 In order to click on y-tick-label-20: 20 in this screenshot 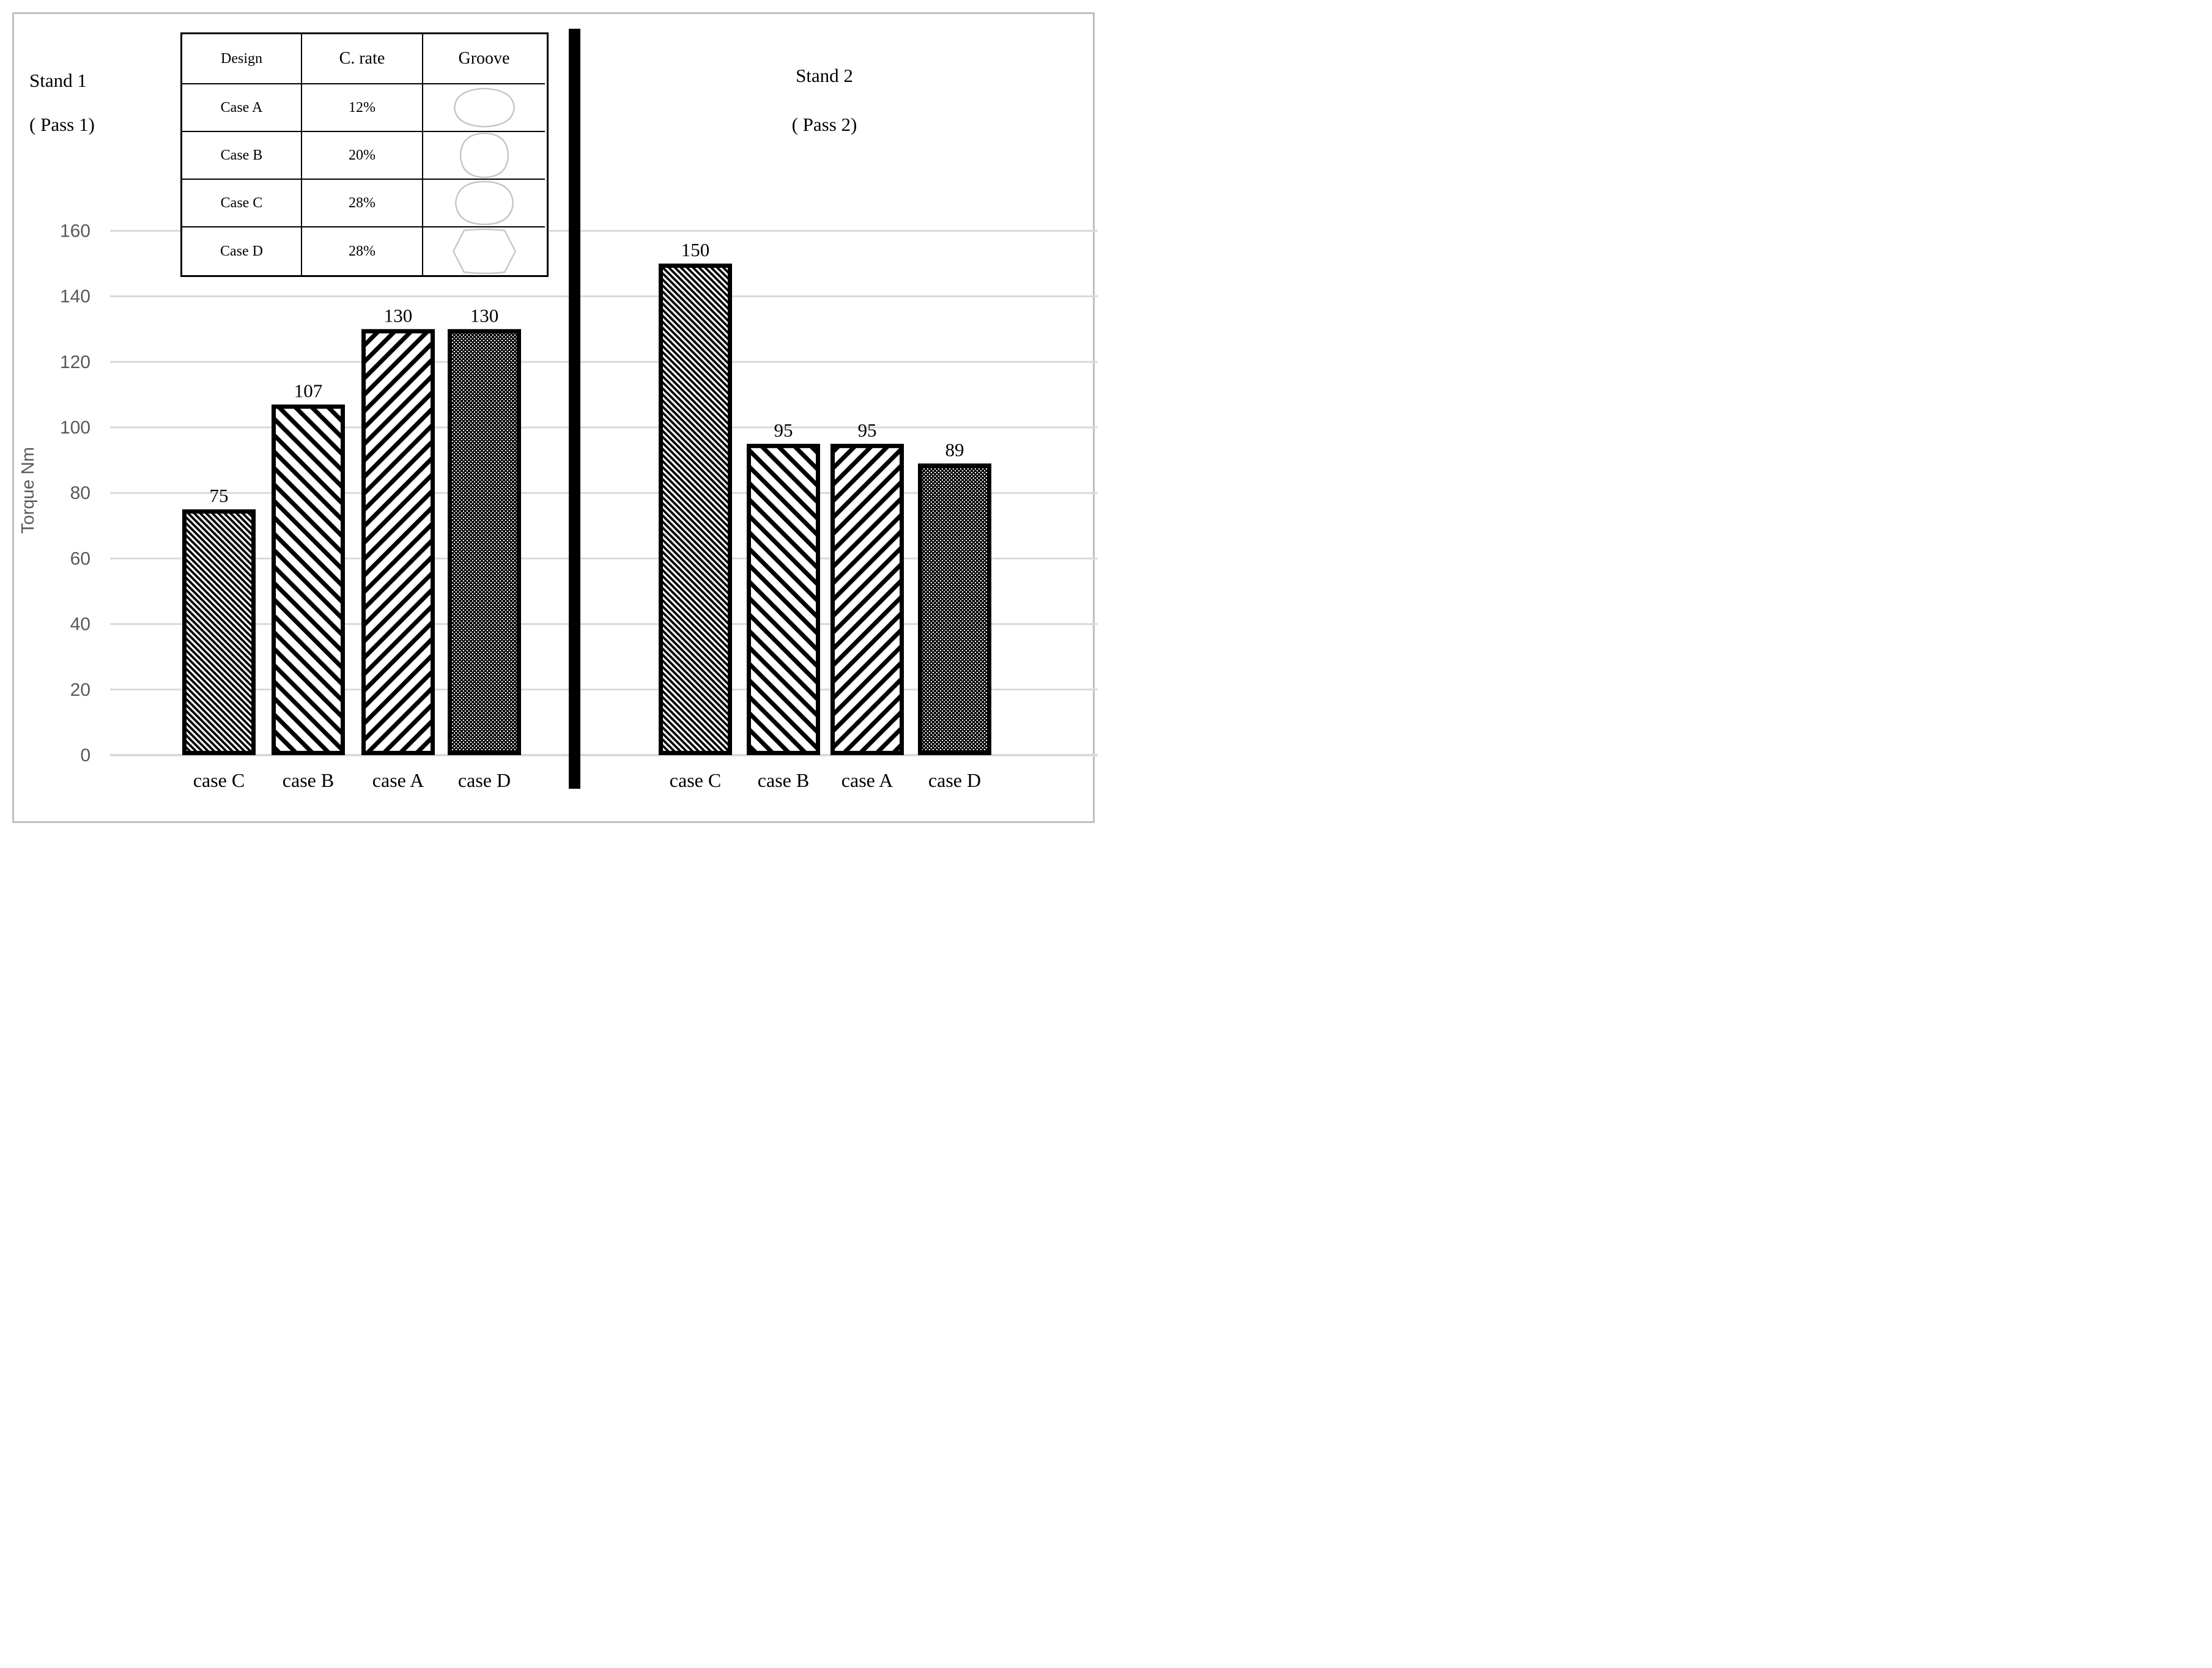, I will do `click(80, 690)`.